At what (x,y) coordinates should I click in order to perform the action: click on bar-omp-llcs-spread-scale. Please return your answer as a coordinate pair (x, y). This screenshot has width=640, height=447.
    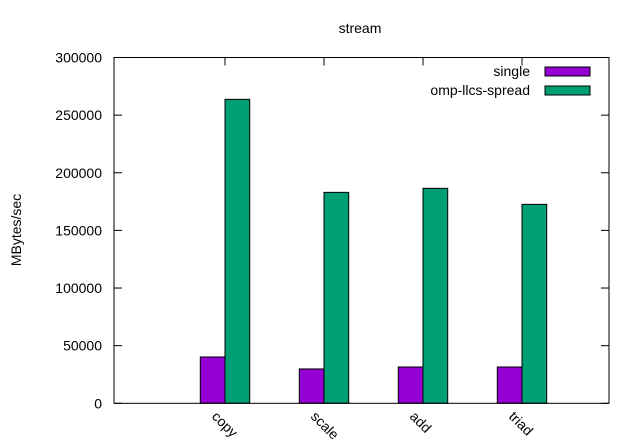
    Looking at the image, I should click on (336, 297).